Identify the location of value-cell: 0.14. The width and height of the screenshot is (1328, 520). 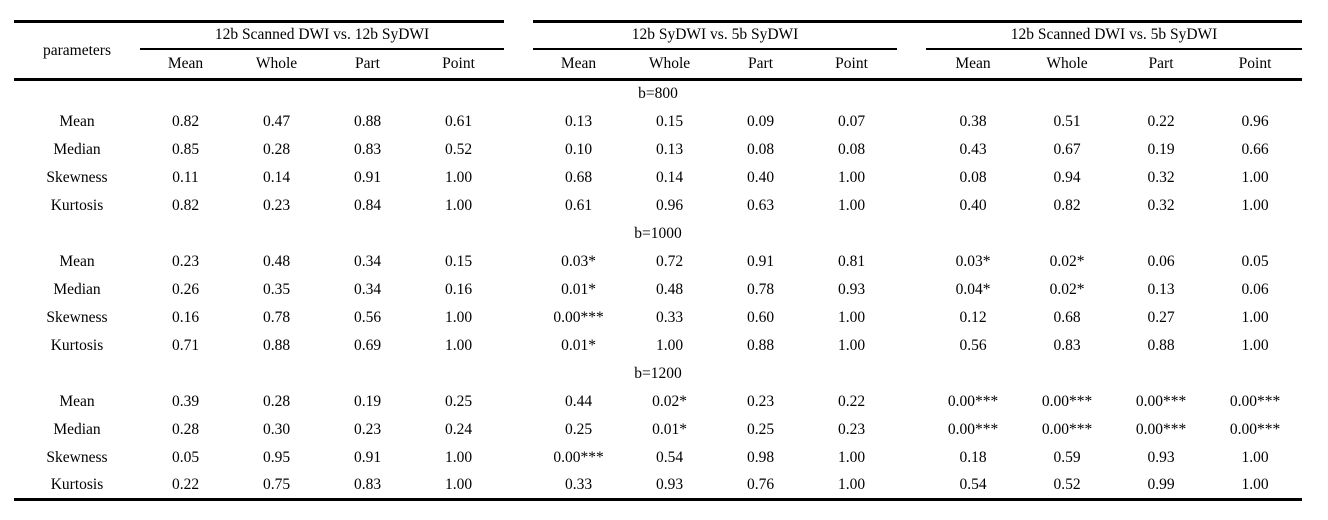
(276, 177).